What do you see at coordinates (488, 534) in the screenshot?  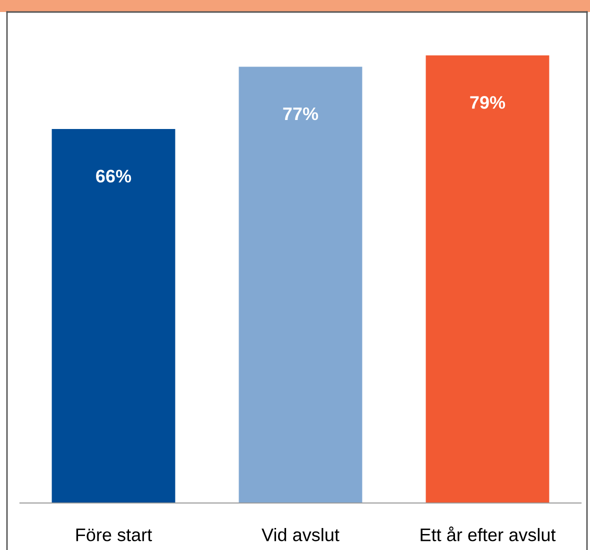 I see `x-tick-label: Ett år efter avslut` at bounding box center [488, 534].